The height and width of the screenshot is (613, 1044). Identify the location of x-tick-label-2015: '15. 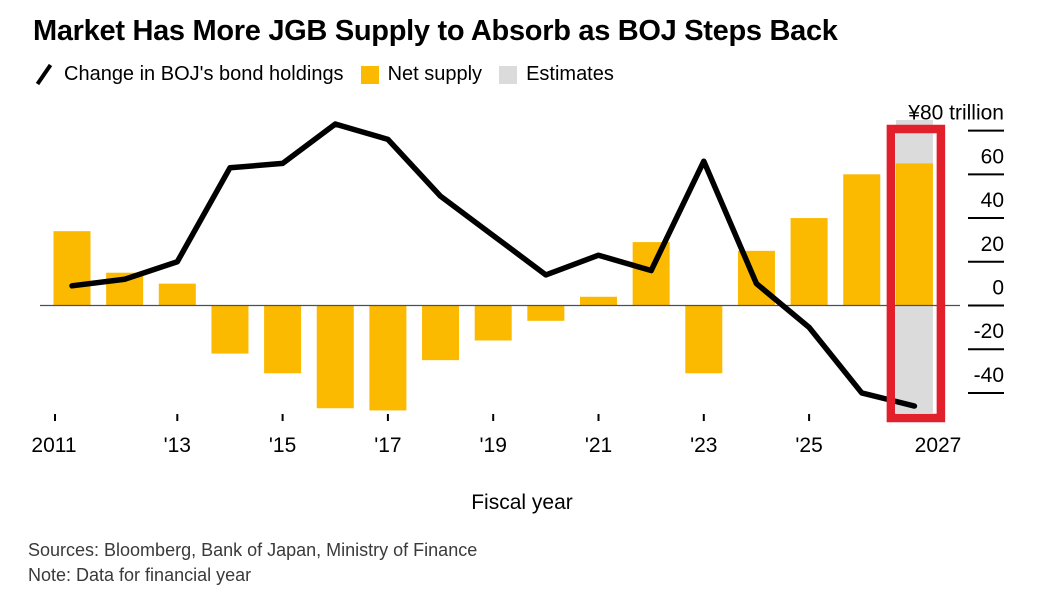
(282, 445).